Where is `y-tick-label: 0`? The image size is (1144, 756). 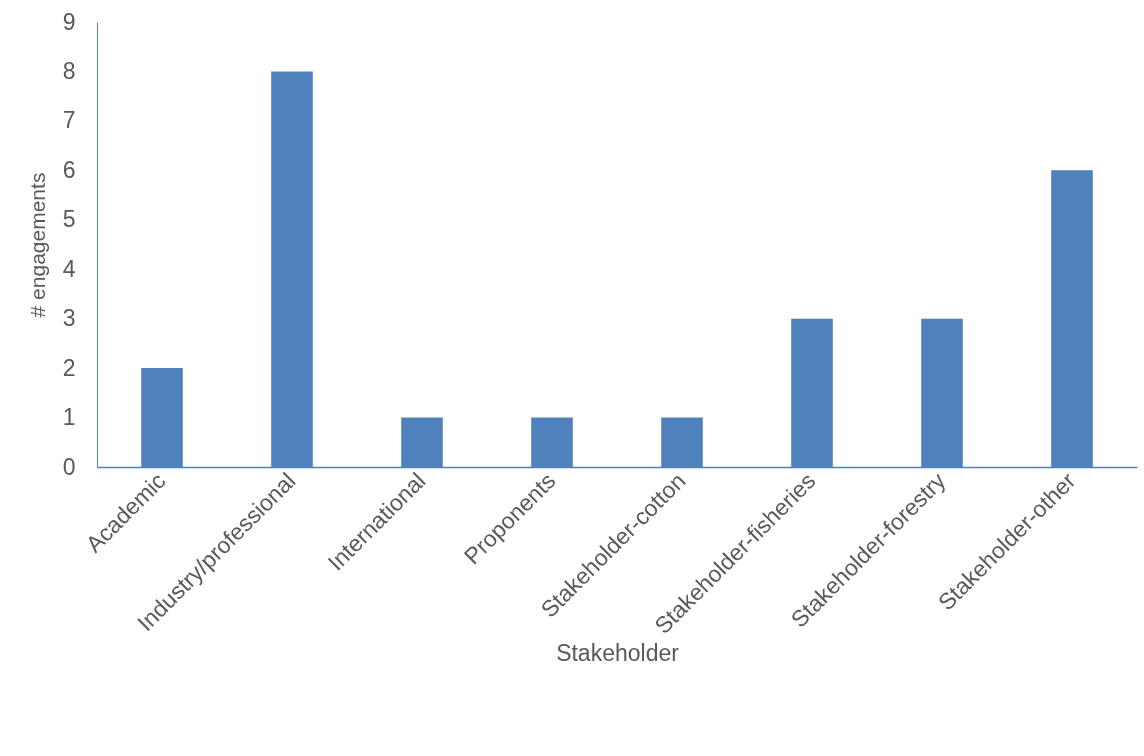
y-tick-label: 0 is located at coordinates (69, 466).